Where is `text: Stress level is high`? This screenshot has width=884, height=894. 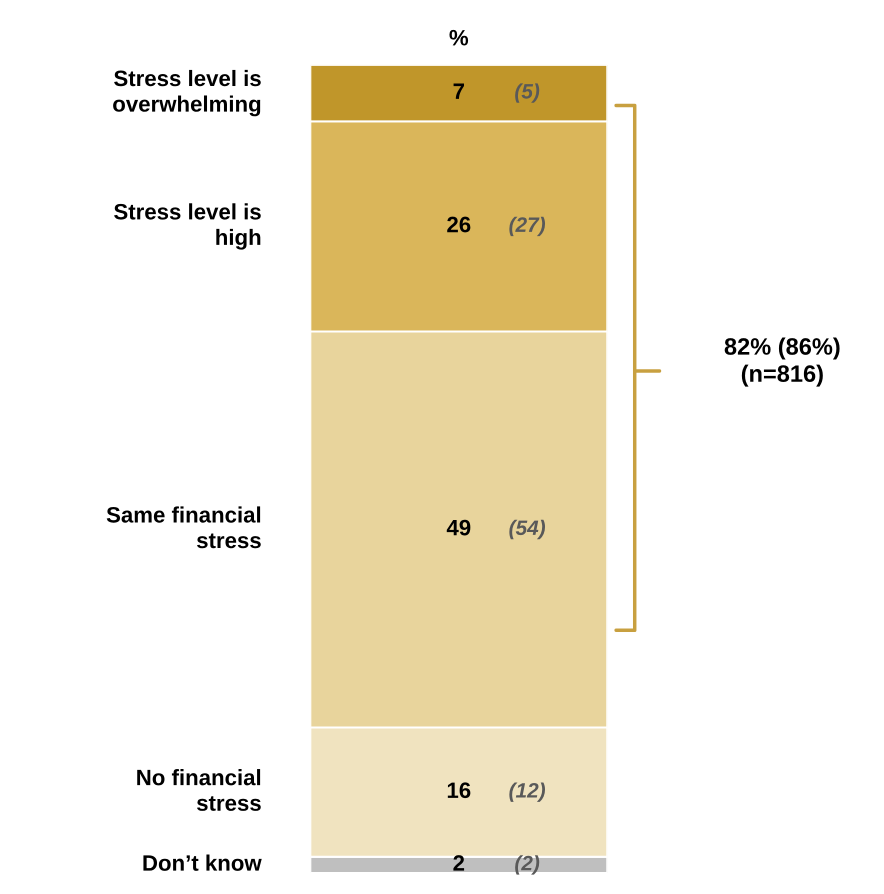
text: Stress level is high is located at coordinates (187, 226).